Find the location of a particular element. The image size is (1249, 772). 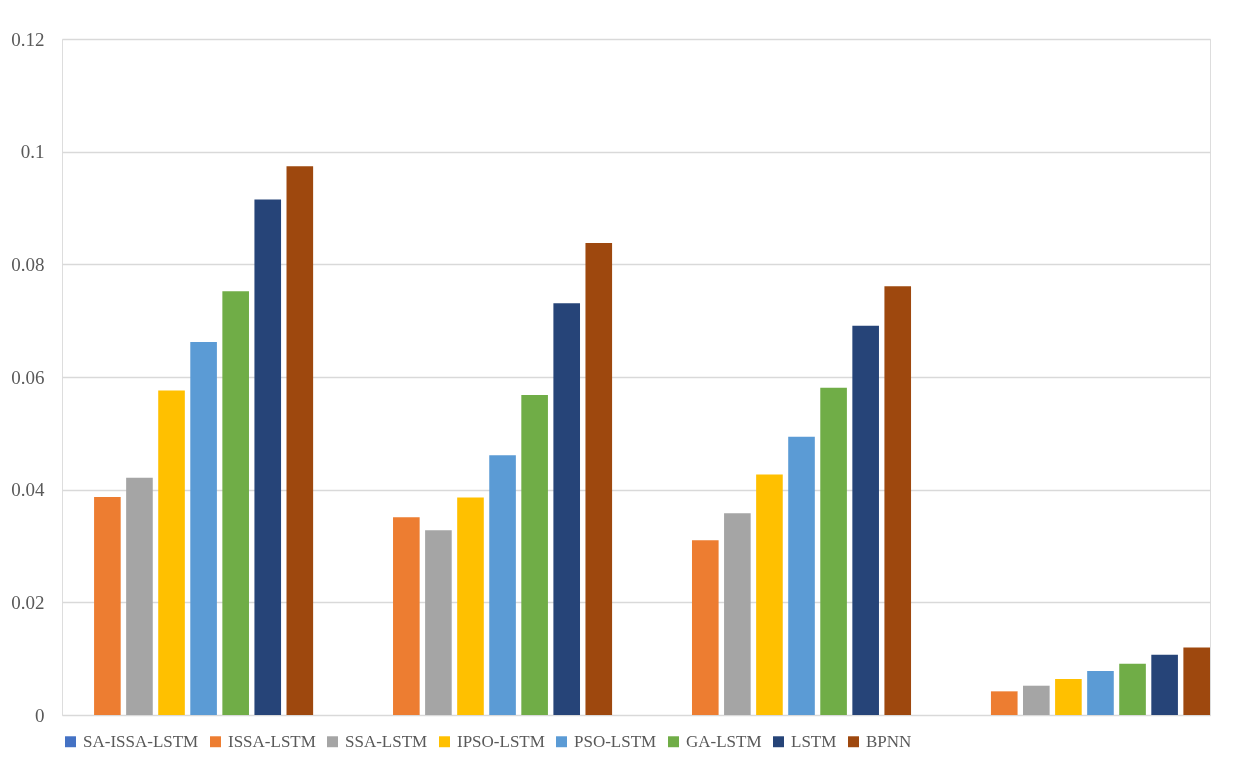

legend-label: SSA-LSTM is located at coordinates (386, 741).